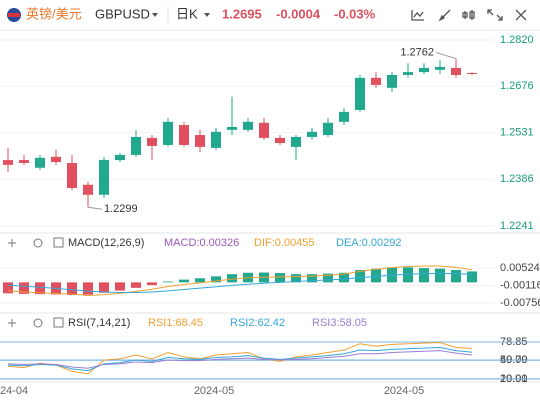  I want to click on fullscreen-icon, so click(495, 15).